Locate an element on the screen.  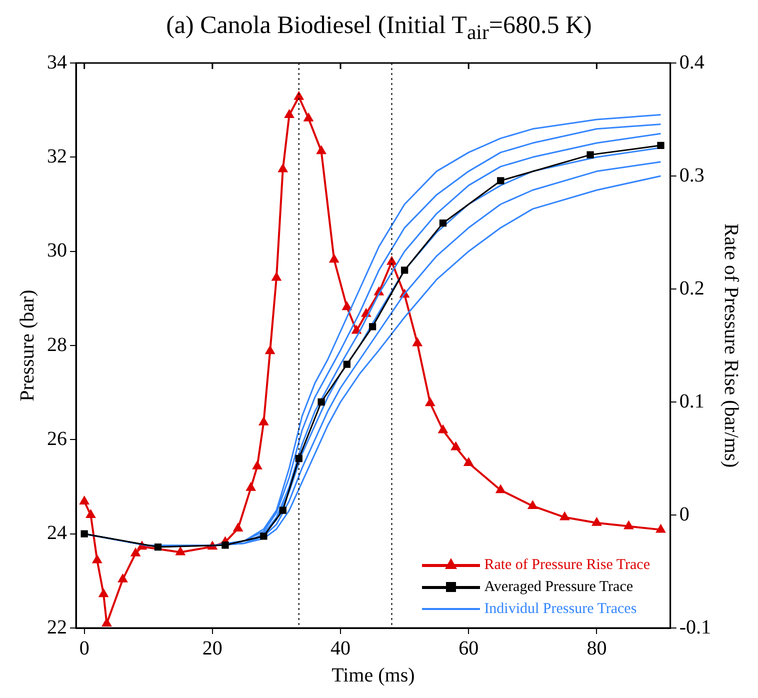
y-tick-label: 32 is located at coordinates (57, 156).